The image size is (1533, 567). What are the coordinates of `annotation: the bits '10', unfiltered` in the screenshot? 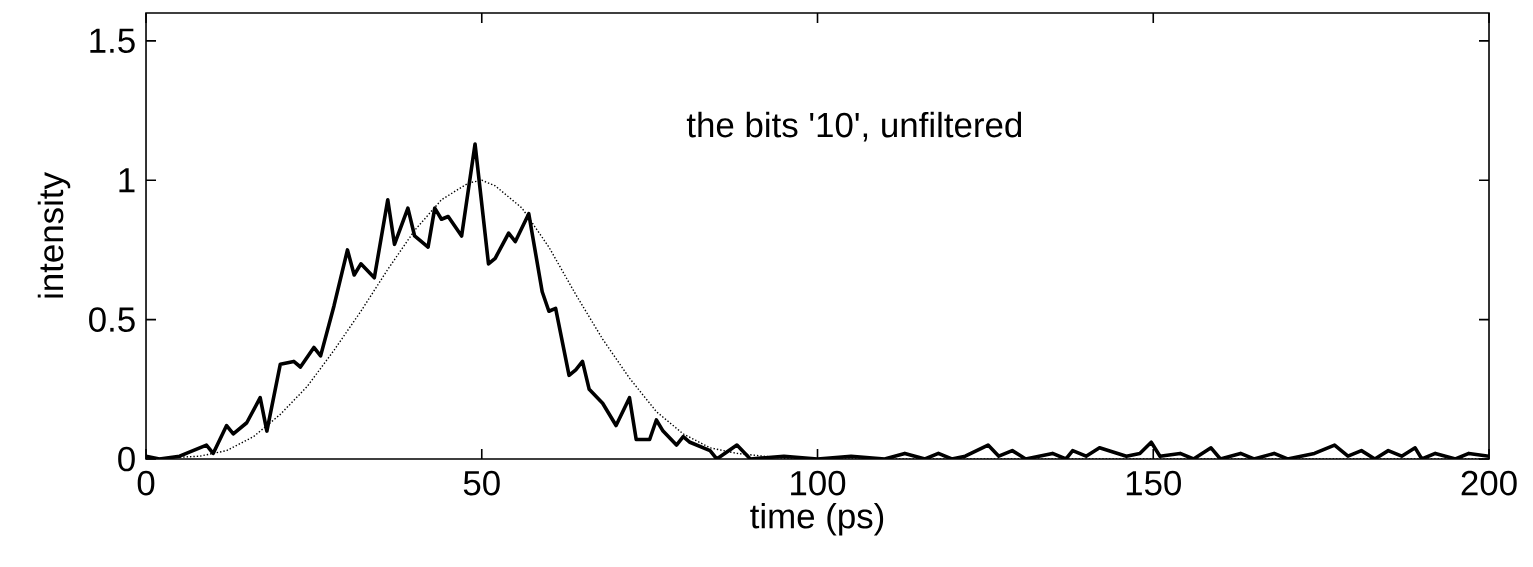 It's located at (854, 126).